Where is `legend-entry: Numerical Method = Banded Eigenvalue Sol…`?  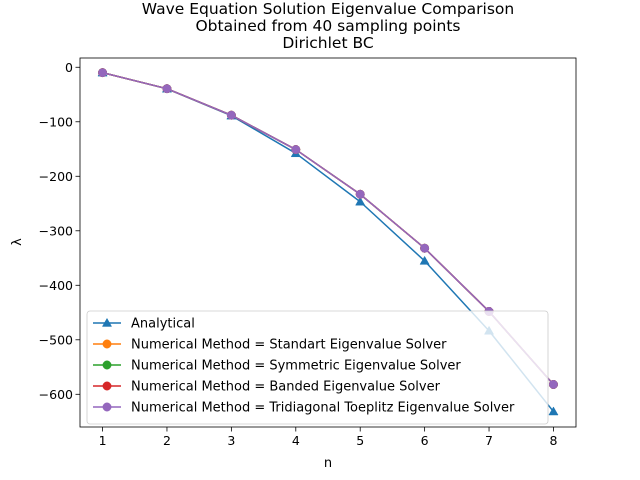 legend-entry: Numerical Method = Banded Eigenvalue Sol… is located at coordinates (267, 387).